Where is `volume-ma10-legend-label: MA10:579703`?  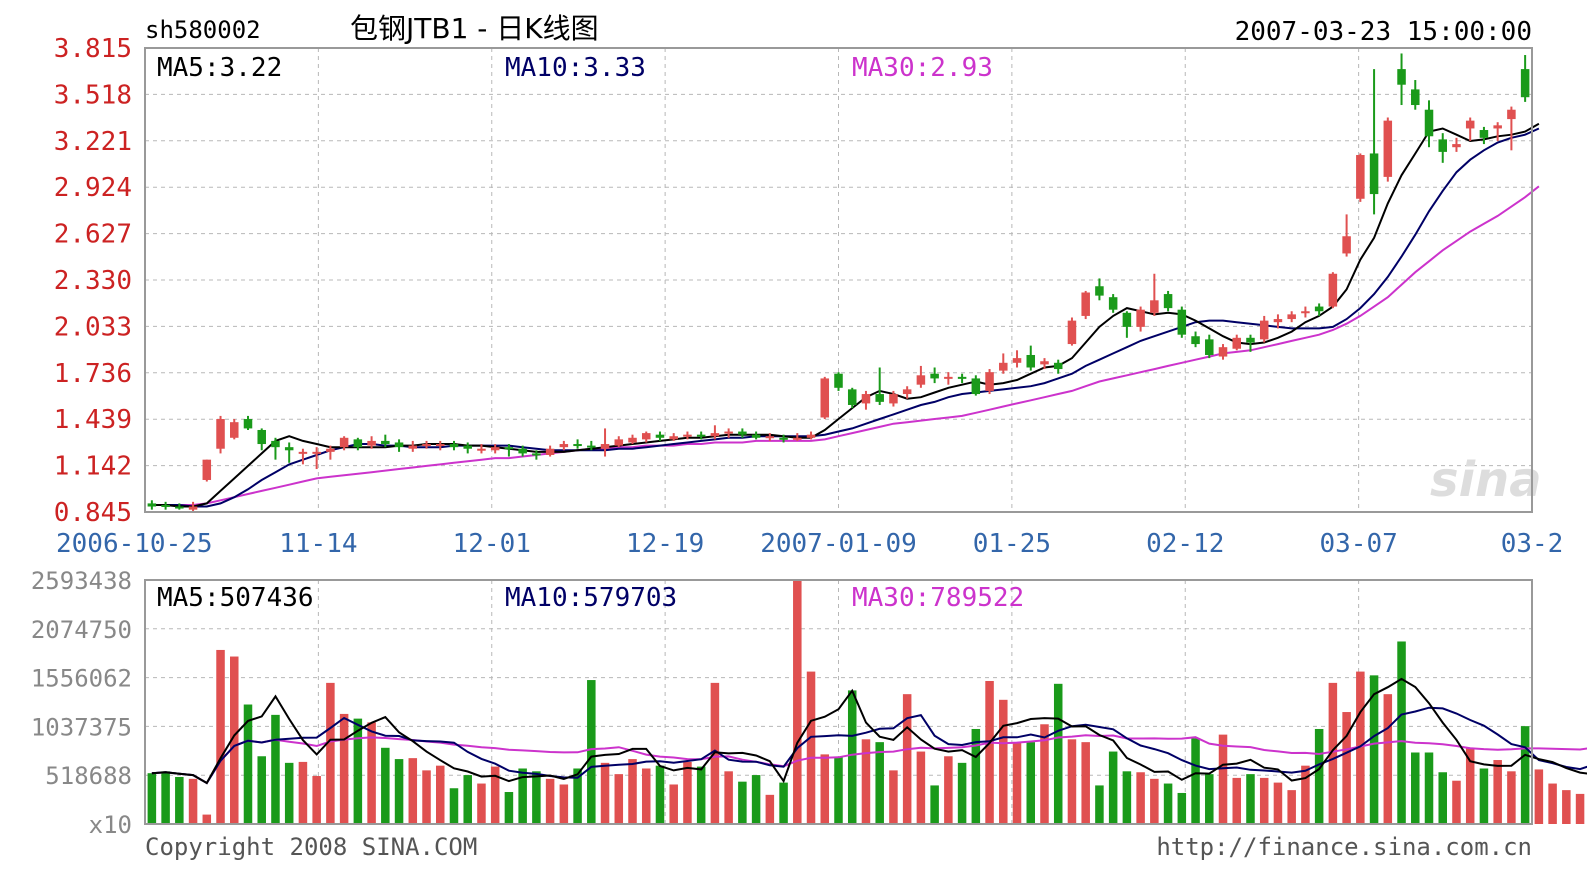 volume-ma10-legend-label: MA10:579703 is located at coordinates (591, 598).